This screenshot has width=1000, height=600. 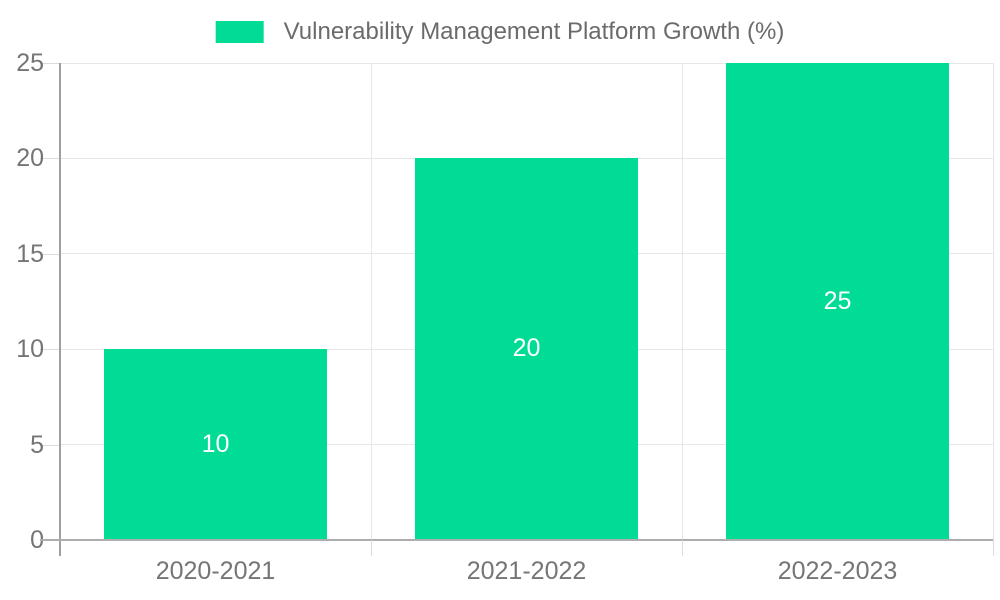 What do you see at coordinates (239, 32) in the screenshot?
I see `legend-swatch` at bounding box center [239, 32].